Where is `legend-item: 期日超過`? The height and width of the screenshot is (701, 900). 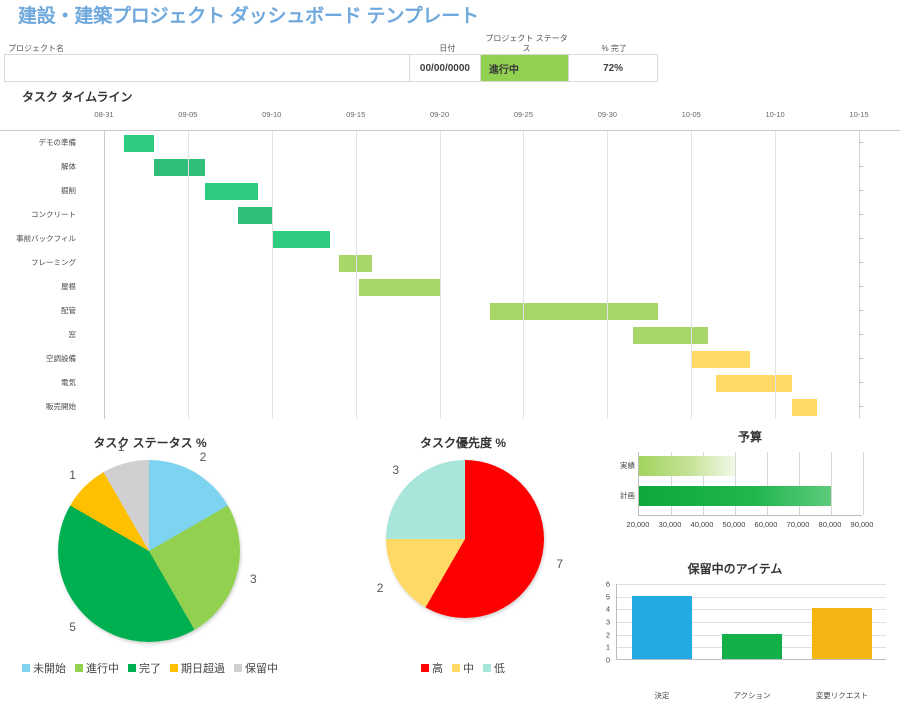 legend-item: 期日超過 is located at coordinates (197, 668).